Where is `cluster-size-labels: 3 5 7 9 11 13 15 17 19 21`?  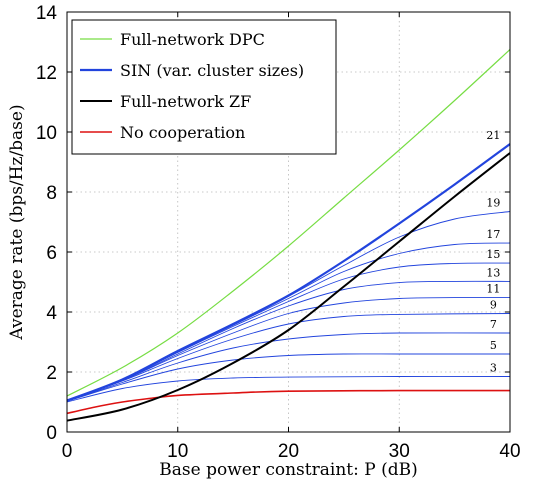 cluster-size-labels: 3 5 7 9 11 13 15 17 19 21 is located at coordinates (493, 252).